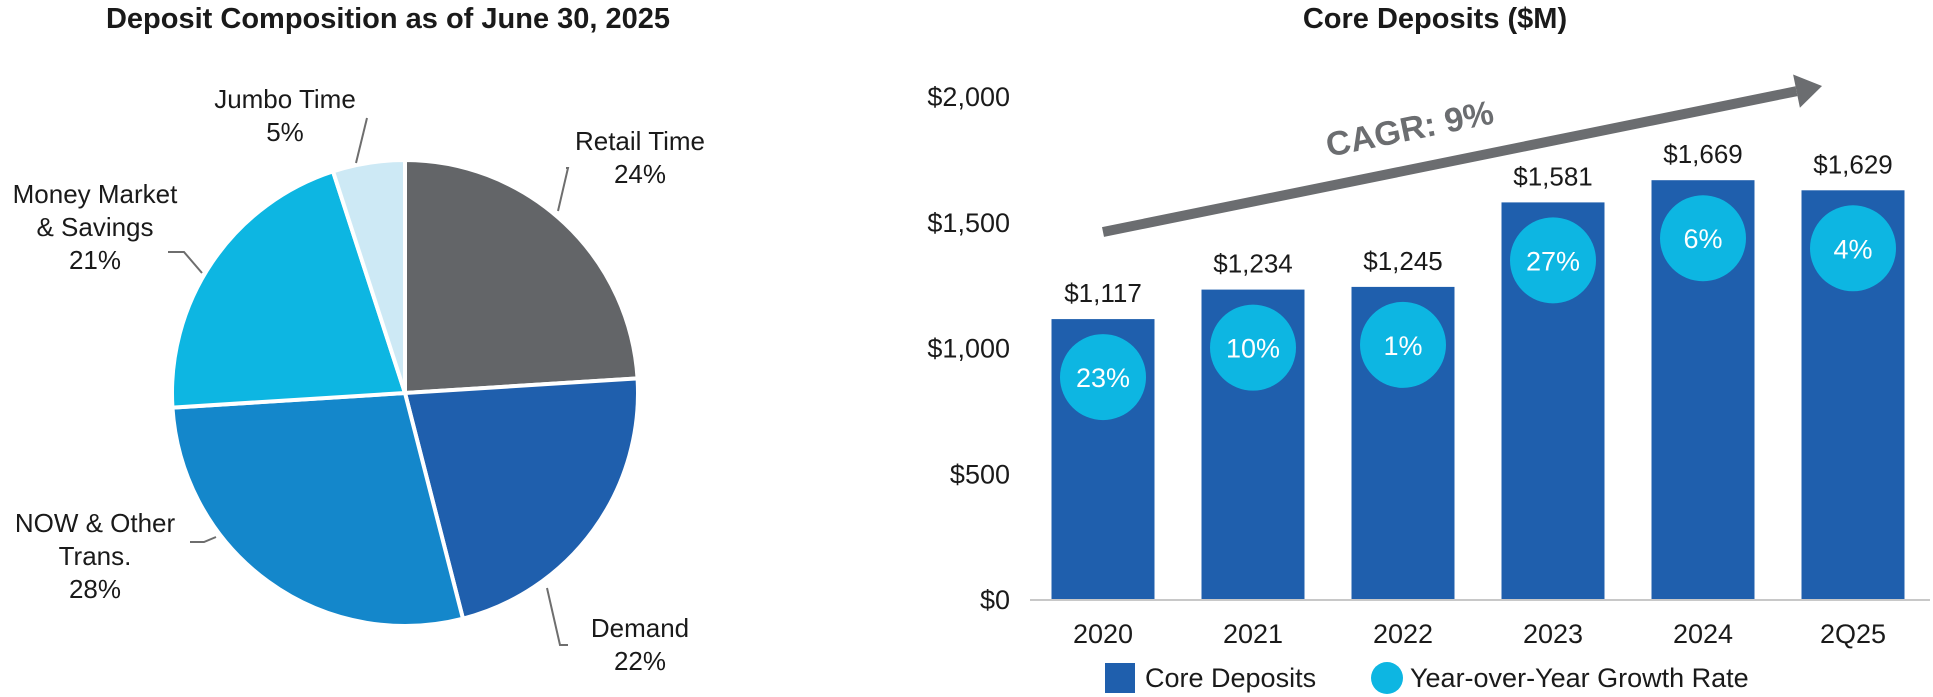 Image resolution: width=1933 pixels, height=697 pixels. Describe the element at coordinates (1103, 634) in the screenshot. I see `x-tick-label: 2020` at that location.